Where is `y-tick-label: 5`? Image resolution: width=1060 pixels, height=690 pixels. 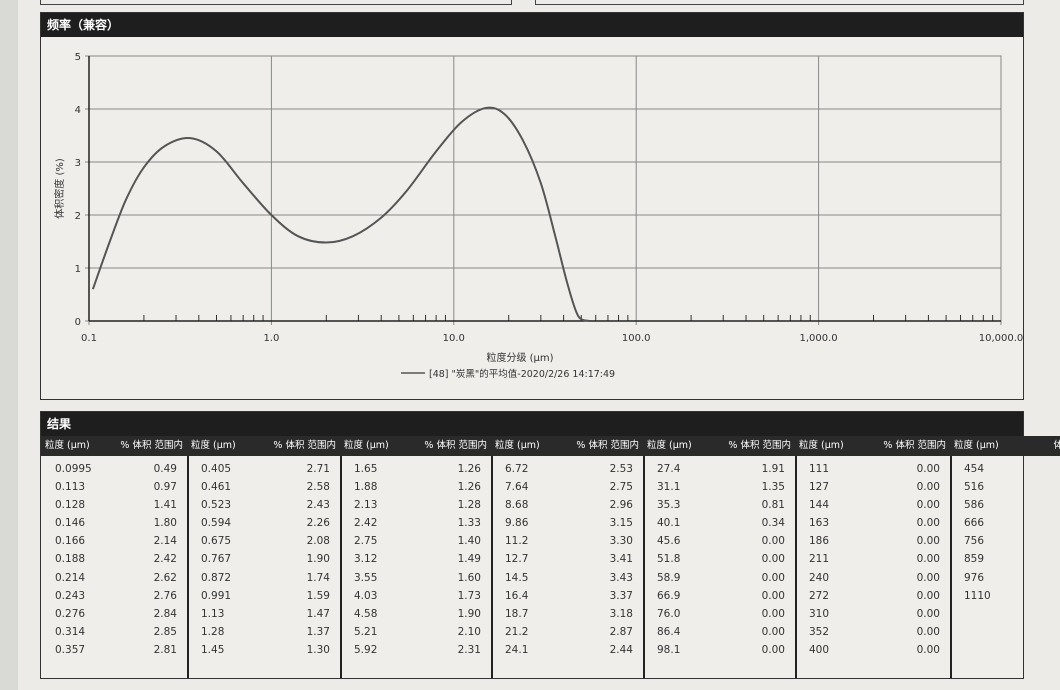 y-tick-label: 5 is located at coordinates (78, 57).